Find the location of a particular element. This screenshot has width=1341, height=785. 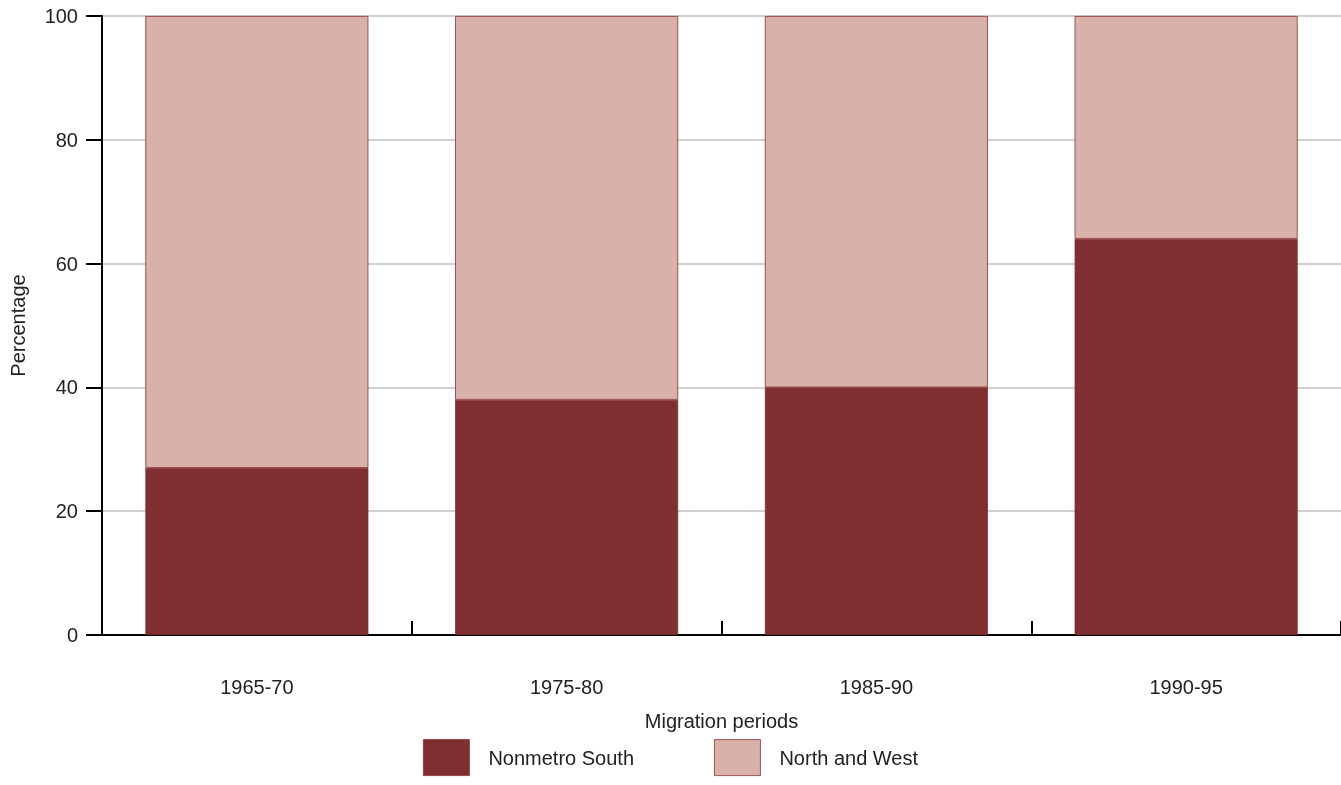

y-tick-label: 60 is located at coordinates (66, 263).